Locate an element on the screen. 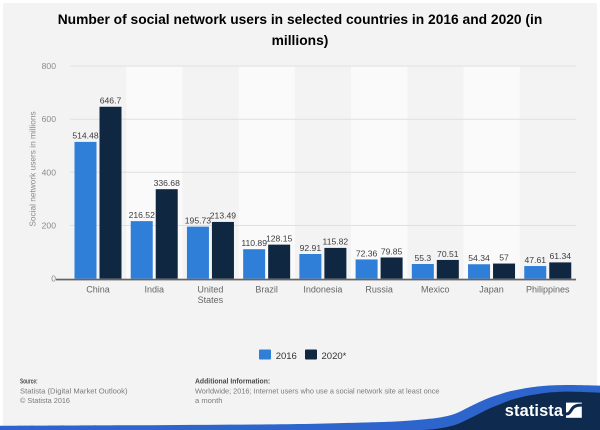 This screenshot has width=600, height=430. svg-text: Russia is located at coordinates (379, 290).